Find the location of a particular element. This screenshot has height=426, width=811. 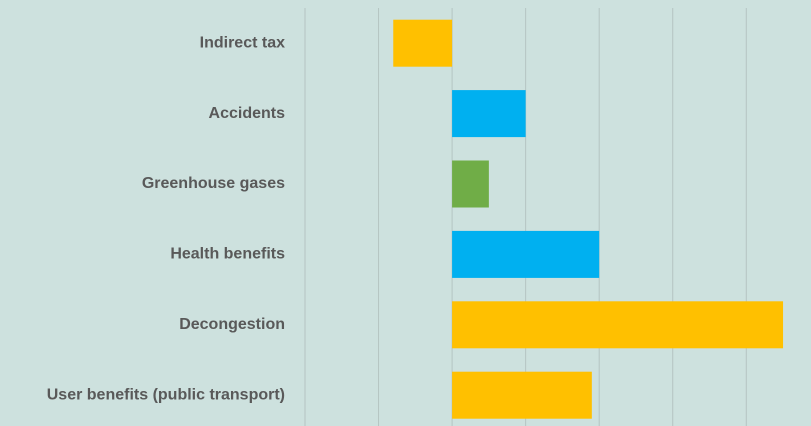

y-tick-label: Greenhouse gases is located at coordinates (213, 183).